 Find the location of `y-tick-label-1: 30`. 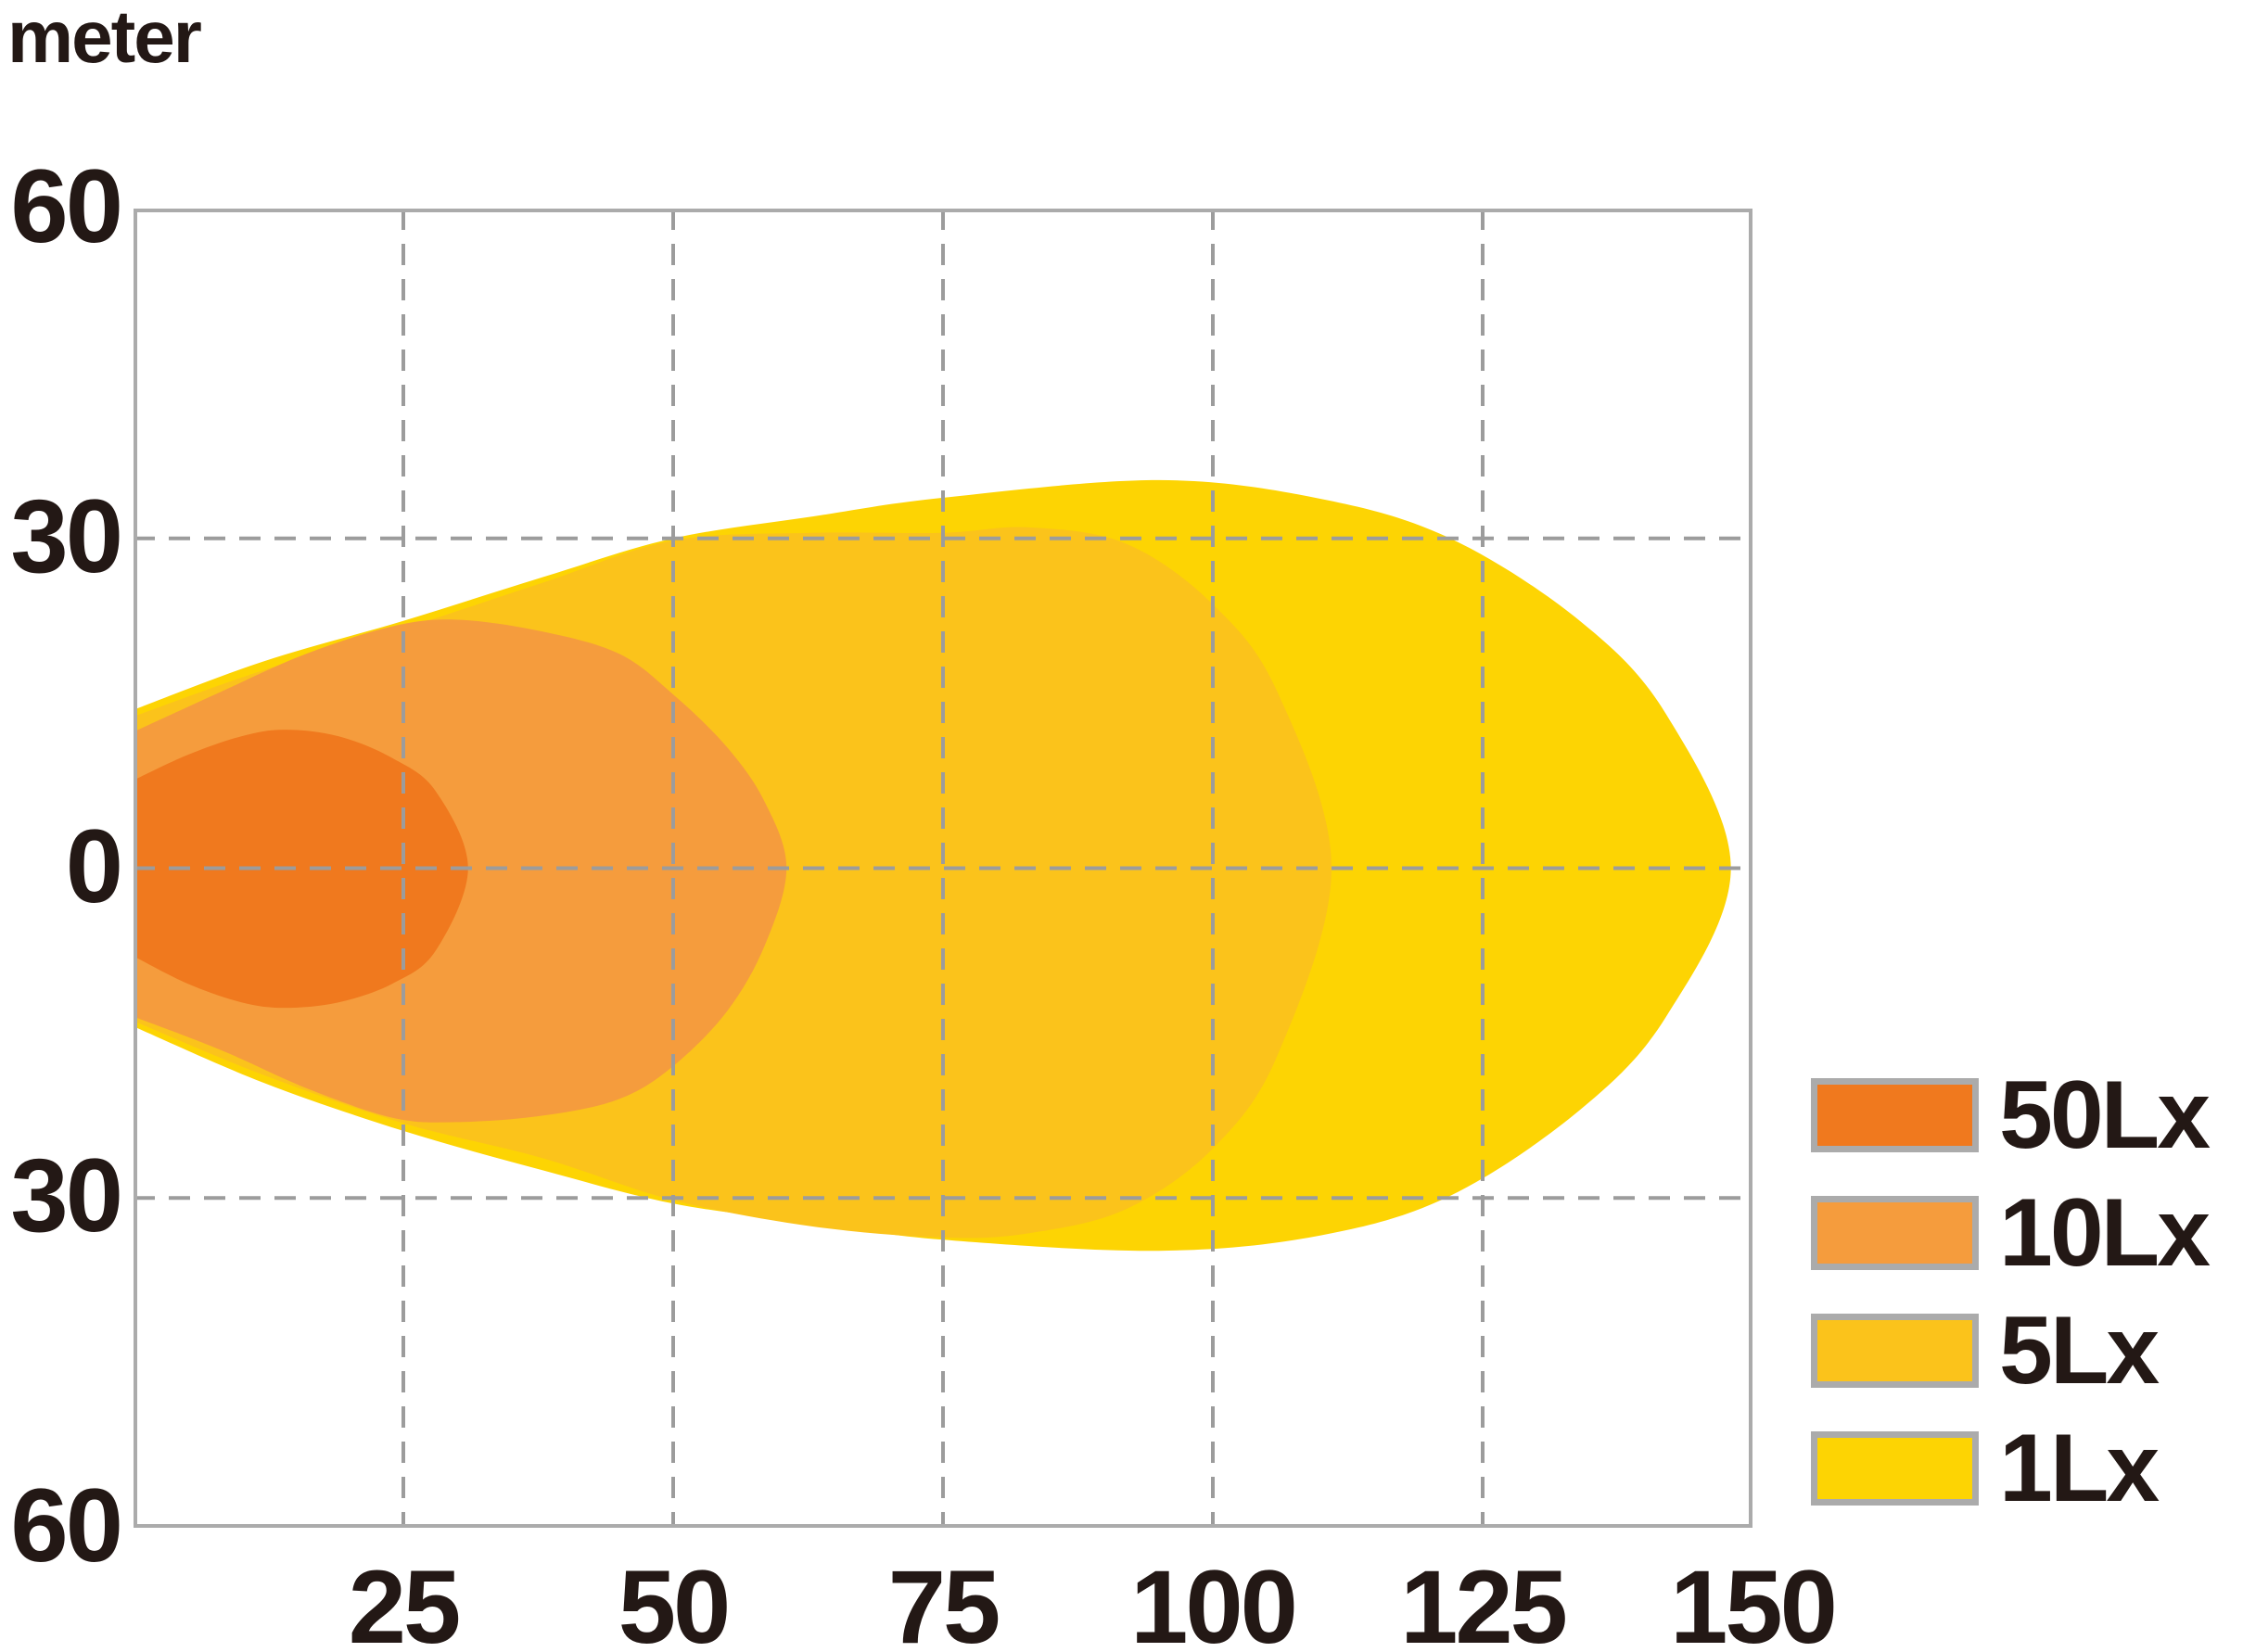

y-tick-label-1: 30 is located at coordinates (66, 535).